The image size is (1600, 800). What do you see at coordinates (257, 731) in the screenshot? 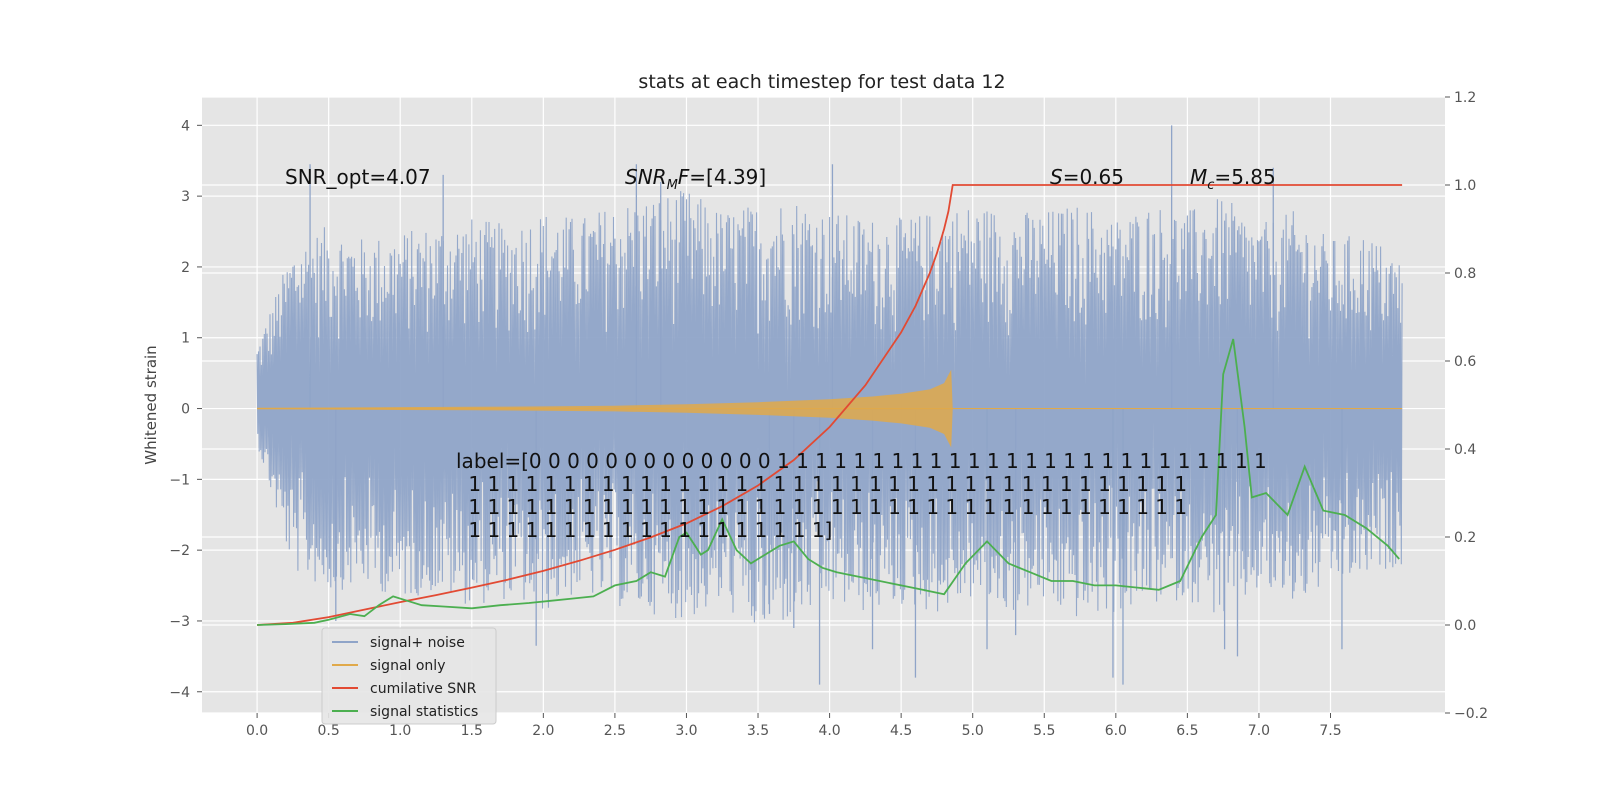
I see `x-tick-label: 0.0` at bounding box center [257, 731].